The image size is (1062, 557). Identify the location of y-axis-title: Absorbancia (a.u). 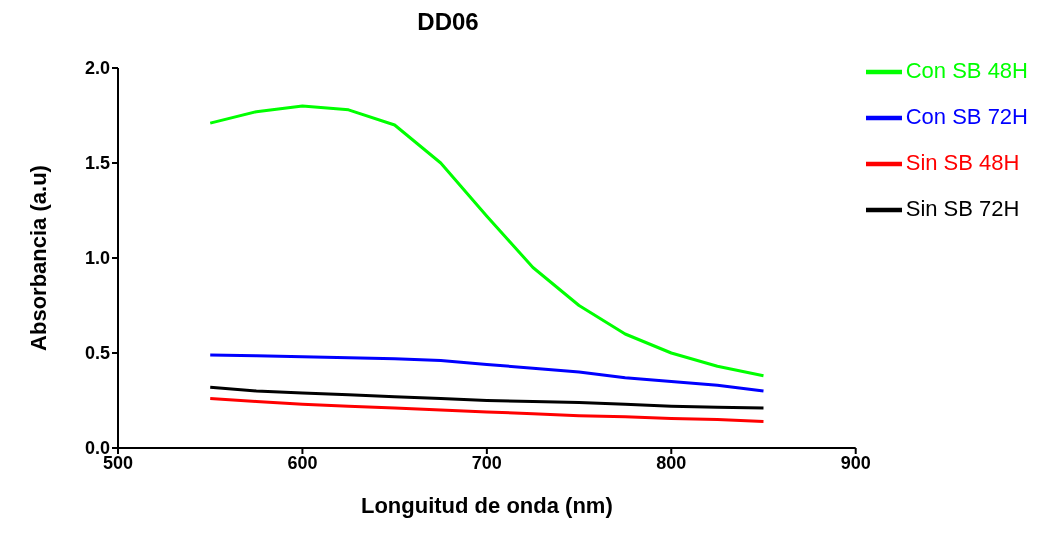
(38, 258).